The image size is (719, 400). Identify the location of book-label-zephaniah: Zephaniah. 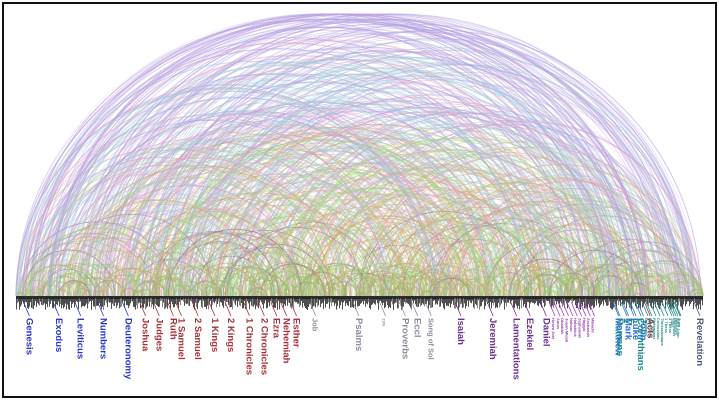
(580, 328).